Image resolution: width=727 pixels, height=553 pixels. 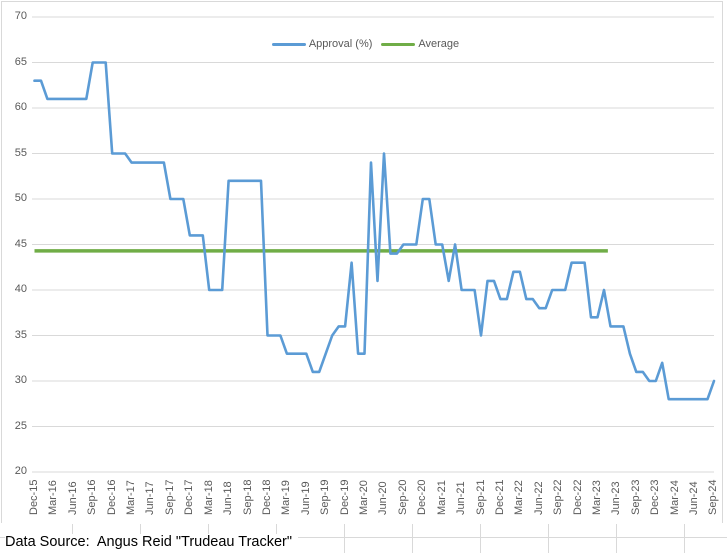 What do you see at coordinates (247, 497) in the screenshot?
I see `x-tick-label: Sep-18` at bounding box center [247, 497].